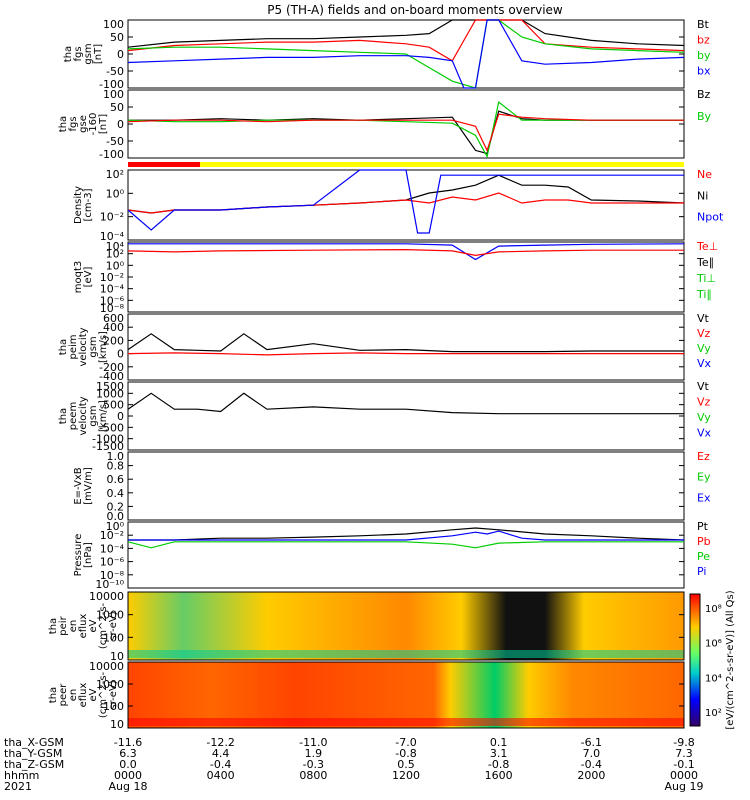  What do you see at coordinates (109, 584) in the screenshot?
I see `y-tick-label: 10⁻¹⁰` at bounding box center [109, 584].